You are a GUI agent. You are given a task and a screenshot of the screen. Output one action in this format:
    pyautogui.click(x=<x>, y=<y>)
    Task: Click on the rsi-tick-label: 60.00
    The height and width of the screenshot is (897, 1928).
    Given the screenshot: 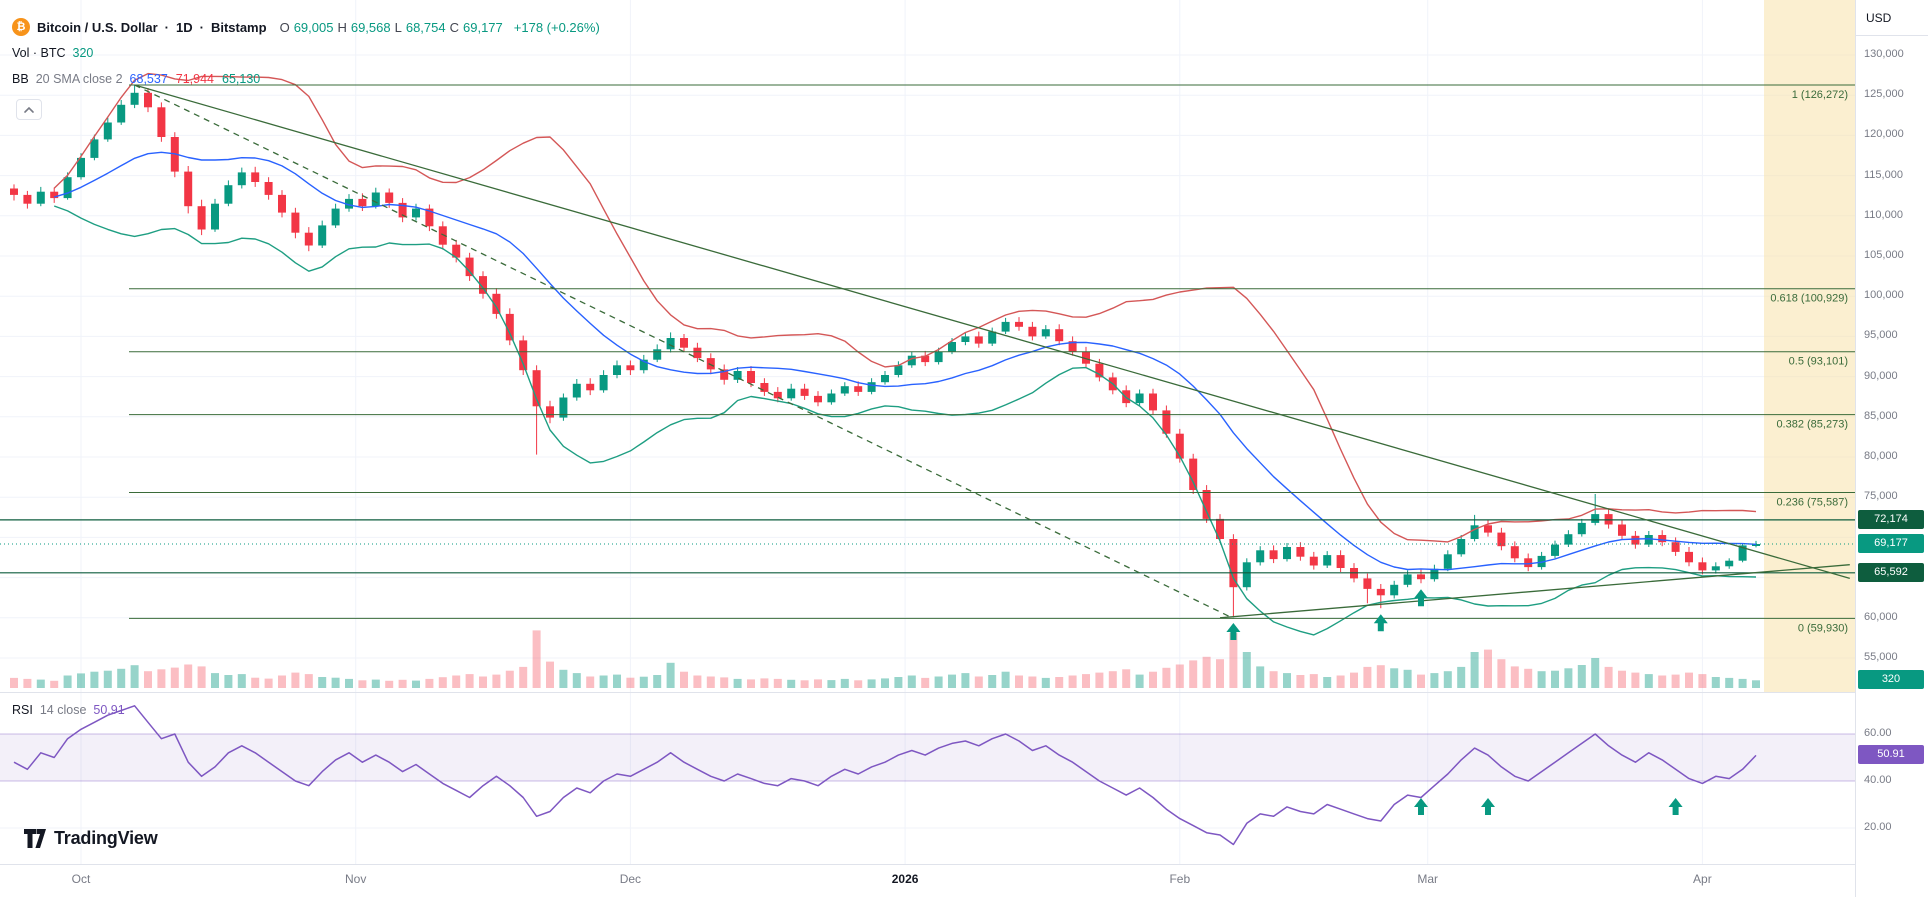 What is the action you would take?
    pyautogui.click(x=1878, y=733)
    